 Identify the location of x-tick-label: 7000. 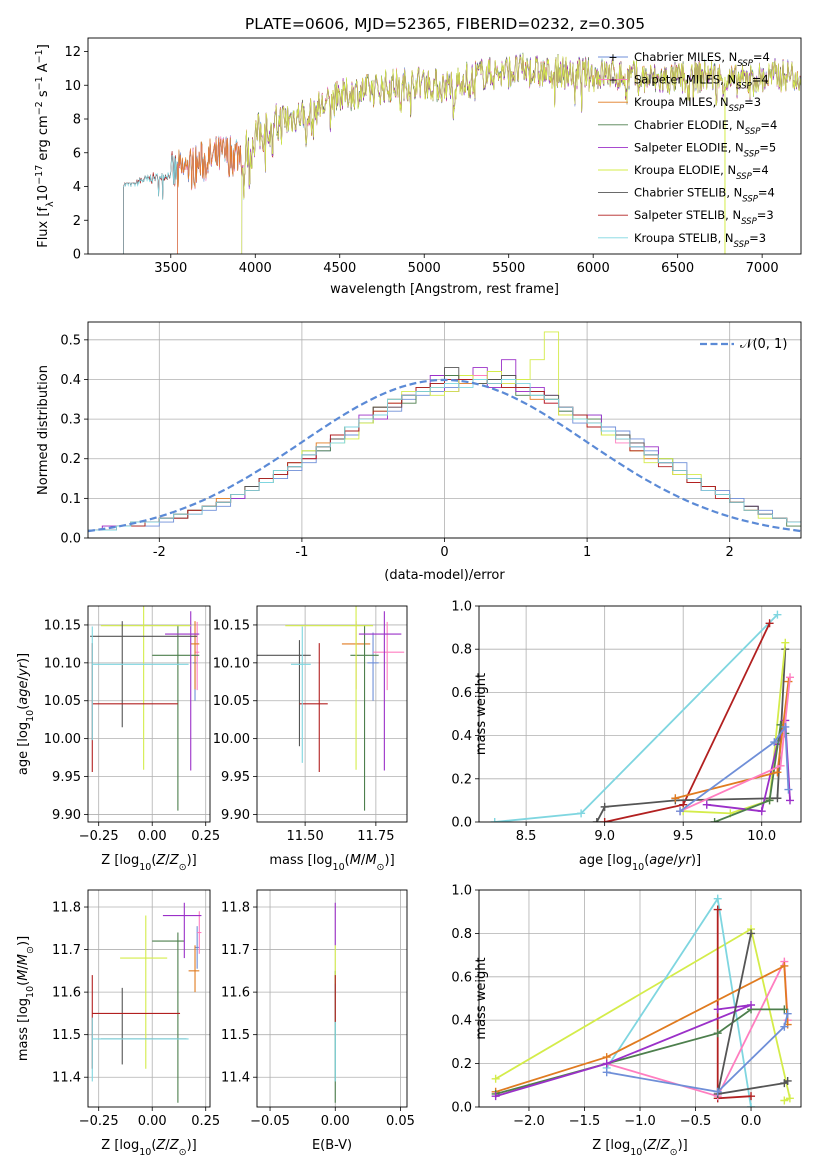
(762, 268).